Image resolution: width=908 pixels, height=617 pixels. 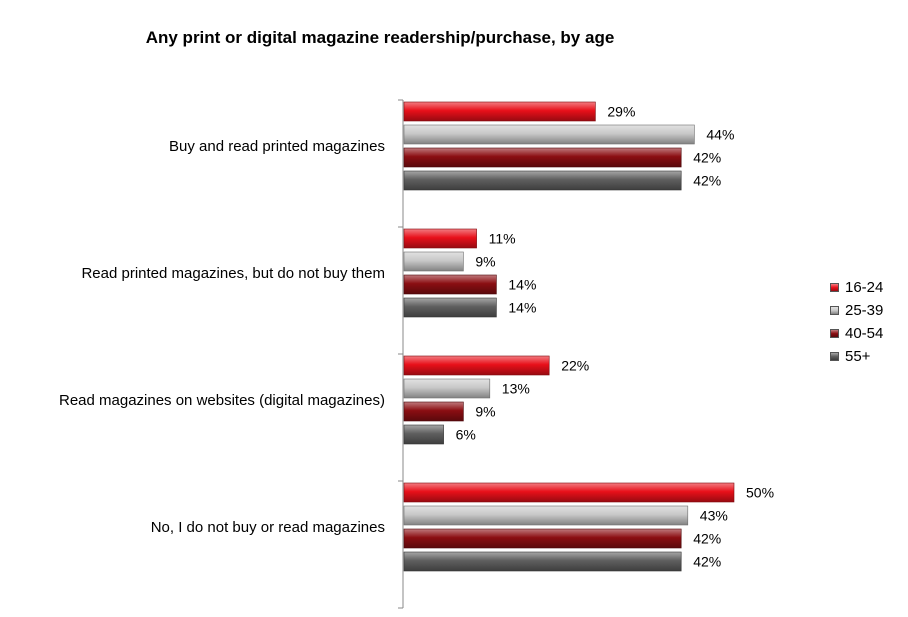 What do you see at coordinates (277, 146) in the screenshot?
I see `category-label: Buy and read printed magazines` at bounding box center [277, 146].